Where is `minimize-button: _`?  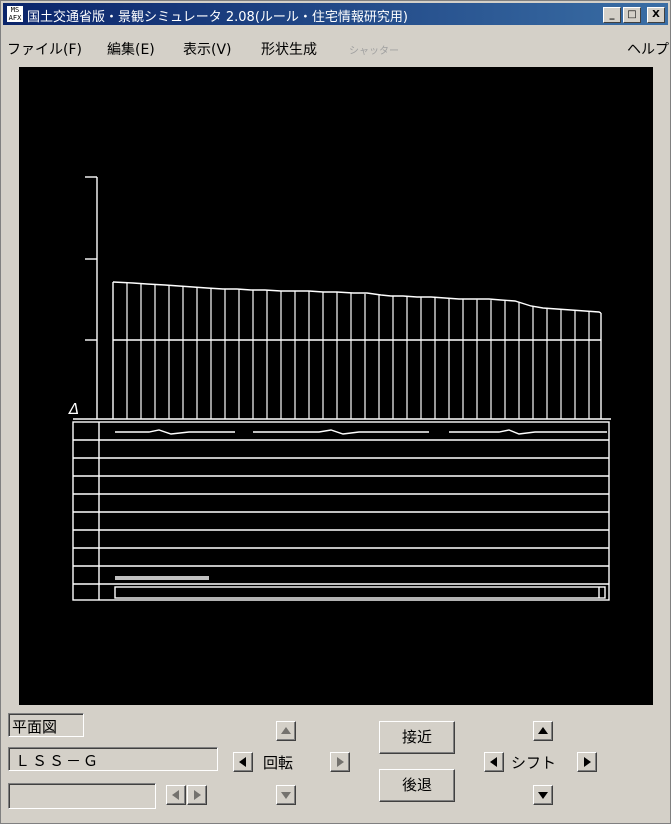
minimize-button: _ is located at coordinates (612, 15).